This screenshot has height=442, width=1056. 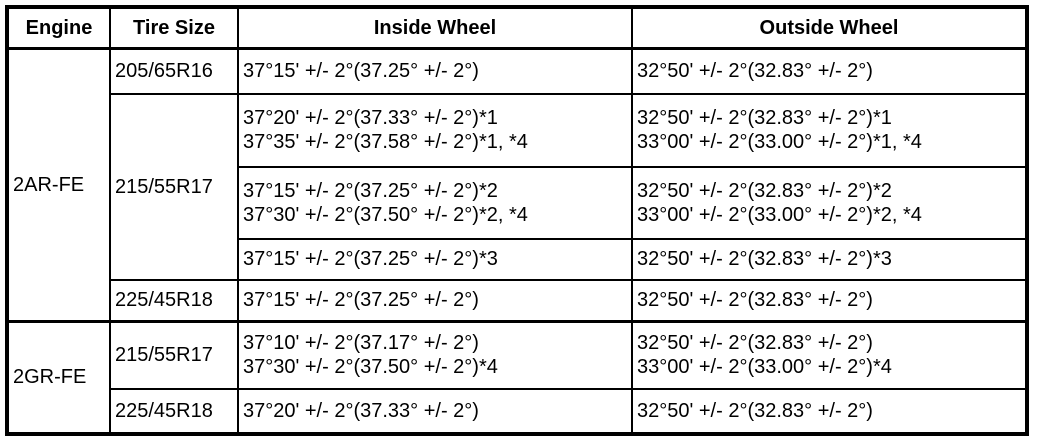 I want to click on outside-value: 33°00' +/- 2°(33.00° +/- 2°)*2, *4, so click(x=779, y=214).